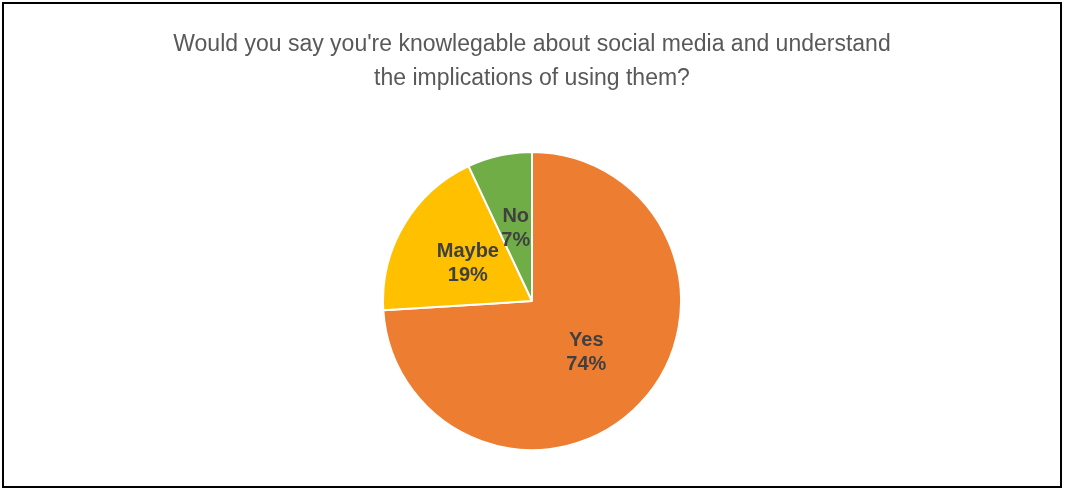  Describe the element at coordinates (532, 60) in the screenshot. I see `chart-title: Would you say you're knowlegable about social media and understand the implications of using them?` at that location.